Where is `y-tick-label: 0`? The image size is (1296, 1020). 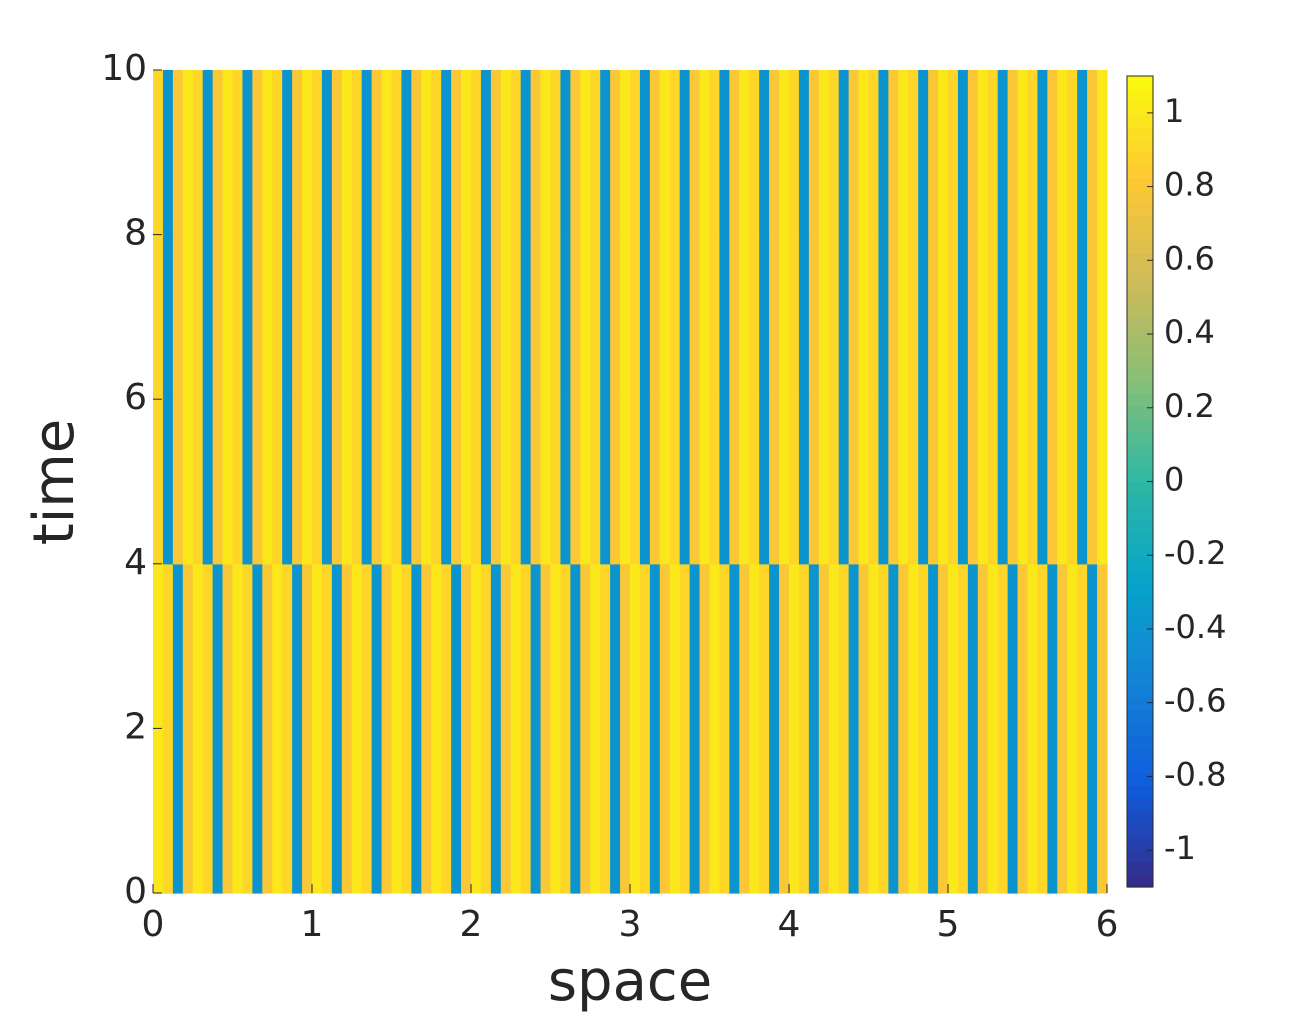 y-tick-label: 0 is located at coordinates (135, 891).